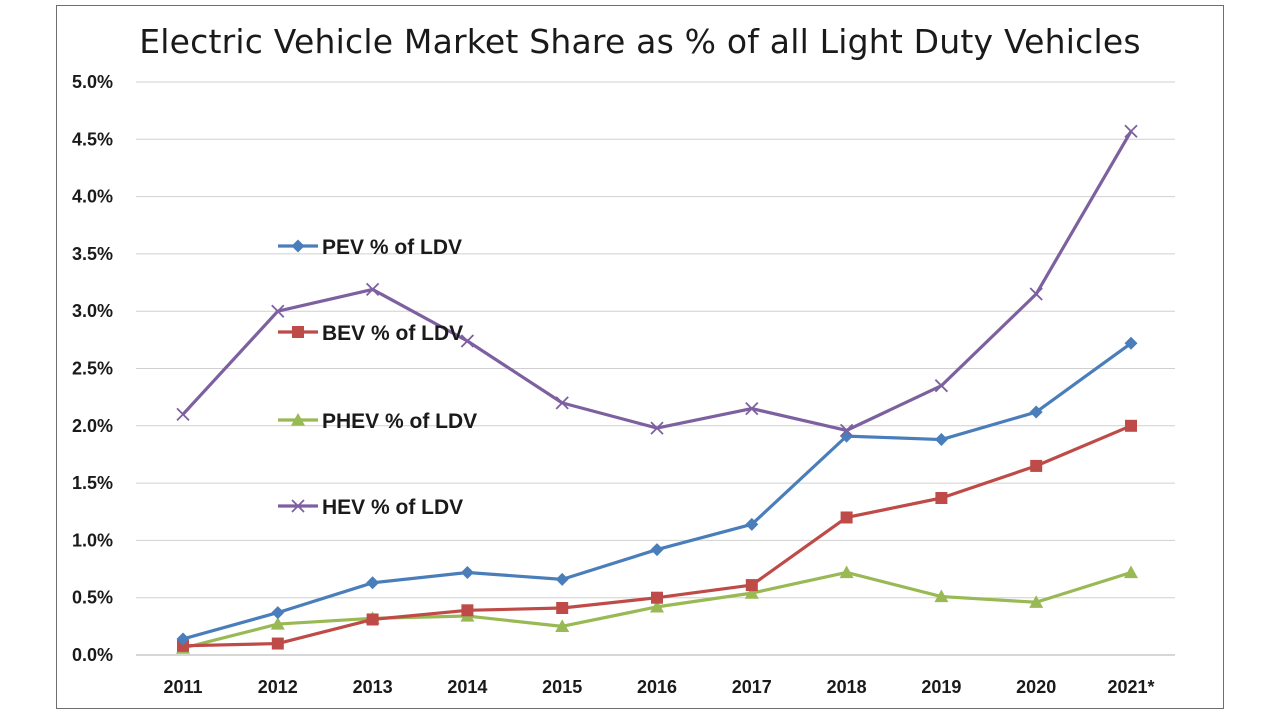  Describe the element at coordinates (399, 421) in the screenshot. I see `legend-label: PHEV % of LDV` at that location.